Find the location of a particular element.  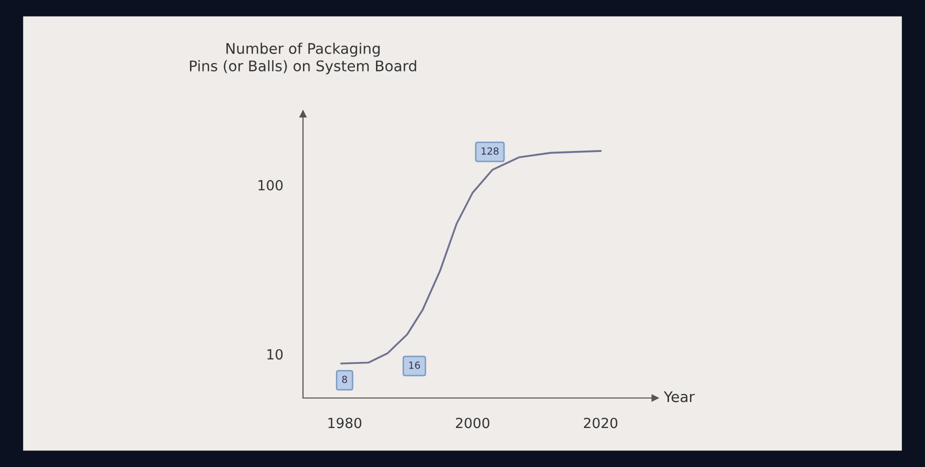

y-tick-label: 100 is located at coordinates (270, 185).